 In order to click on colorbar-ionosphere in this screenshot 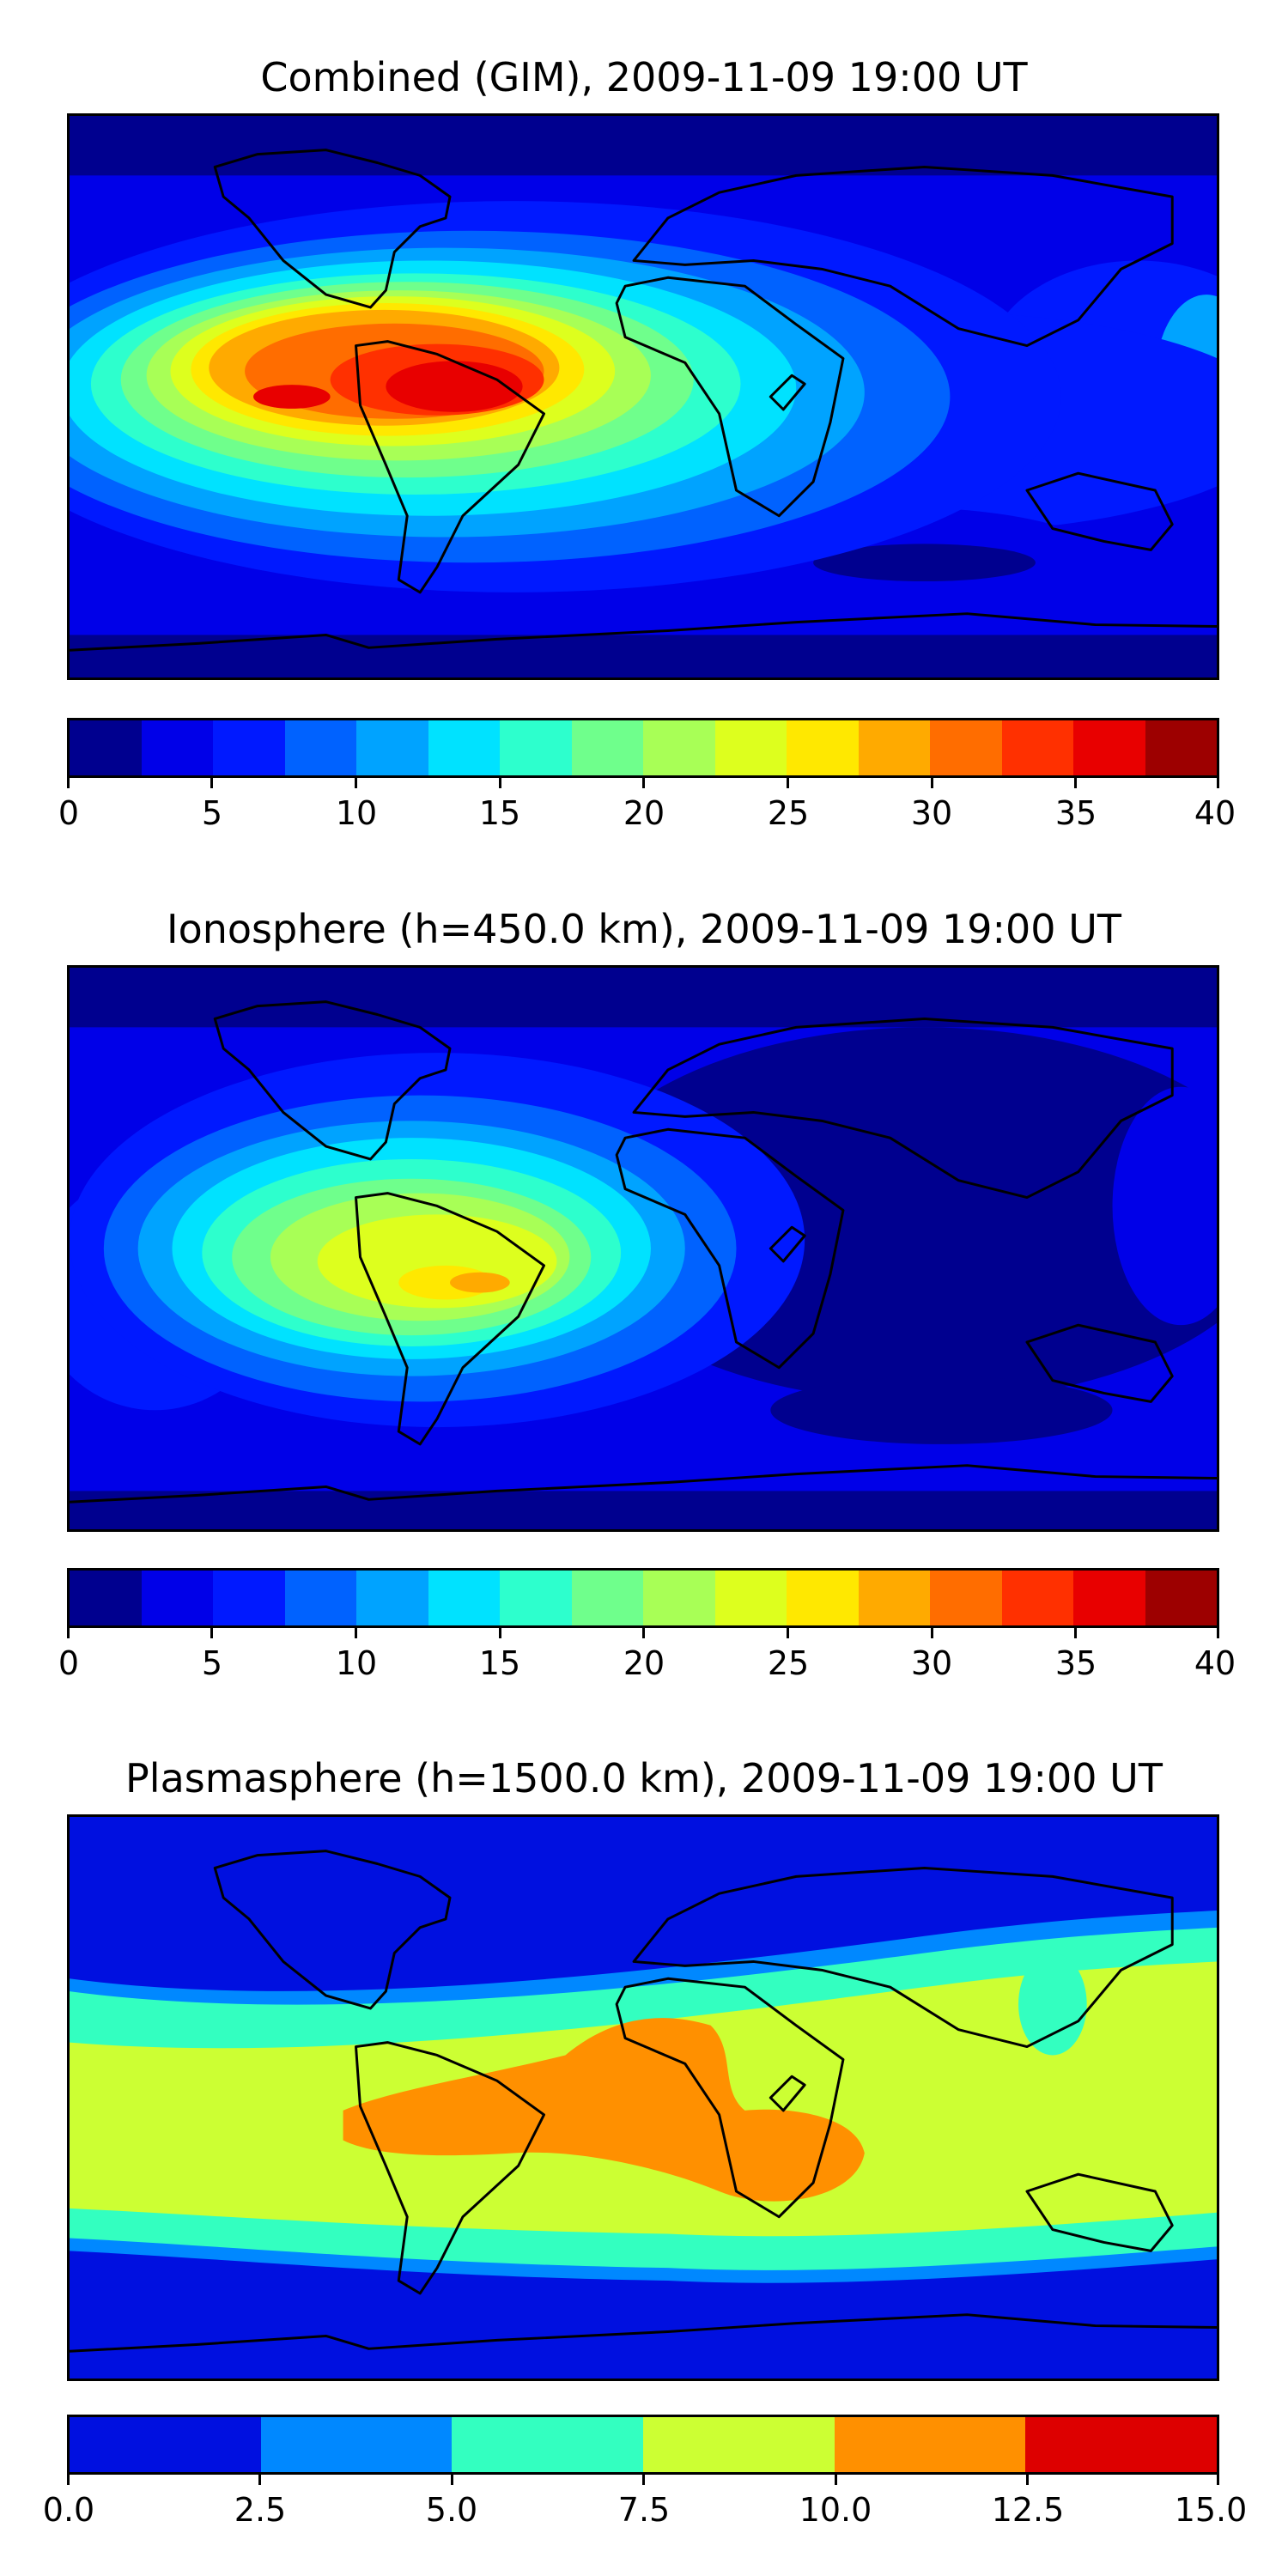, I will do `click(643, 1598)`.